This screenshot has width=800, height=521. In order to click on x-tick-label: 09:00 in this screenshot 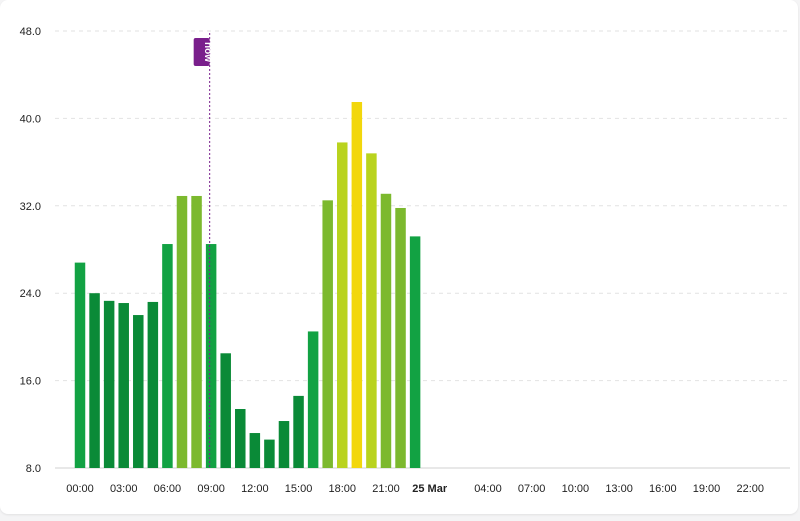, I will do `click(211, 489)`.